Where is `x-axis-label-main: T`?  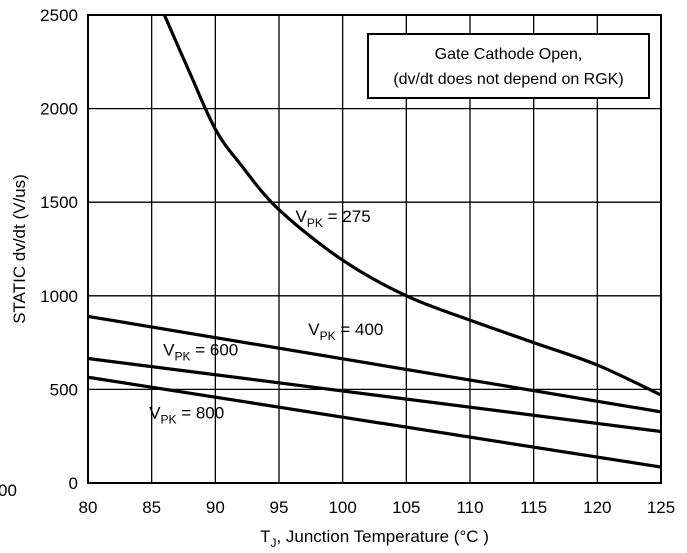 x-axis-label-main: T is located at coordinates (265, 536).